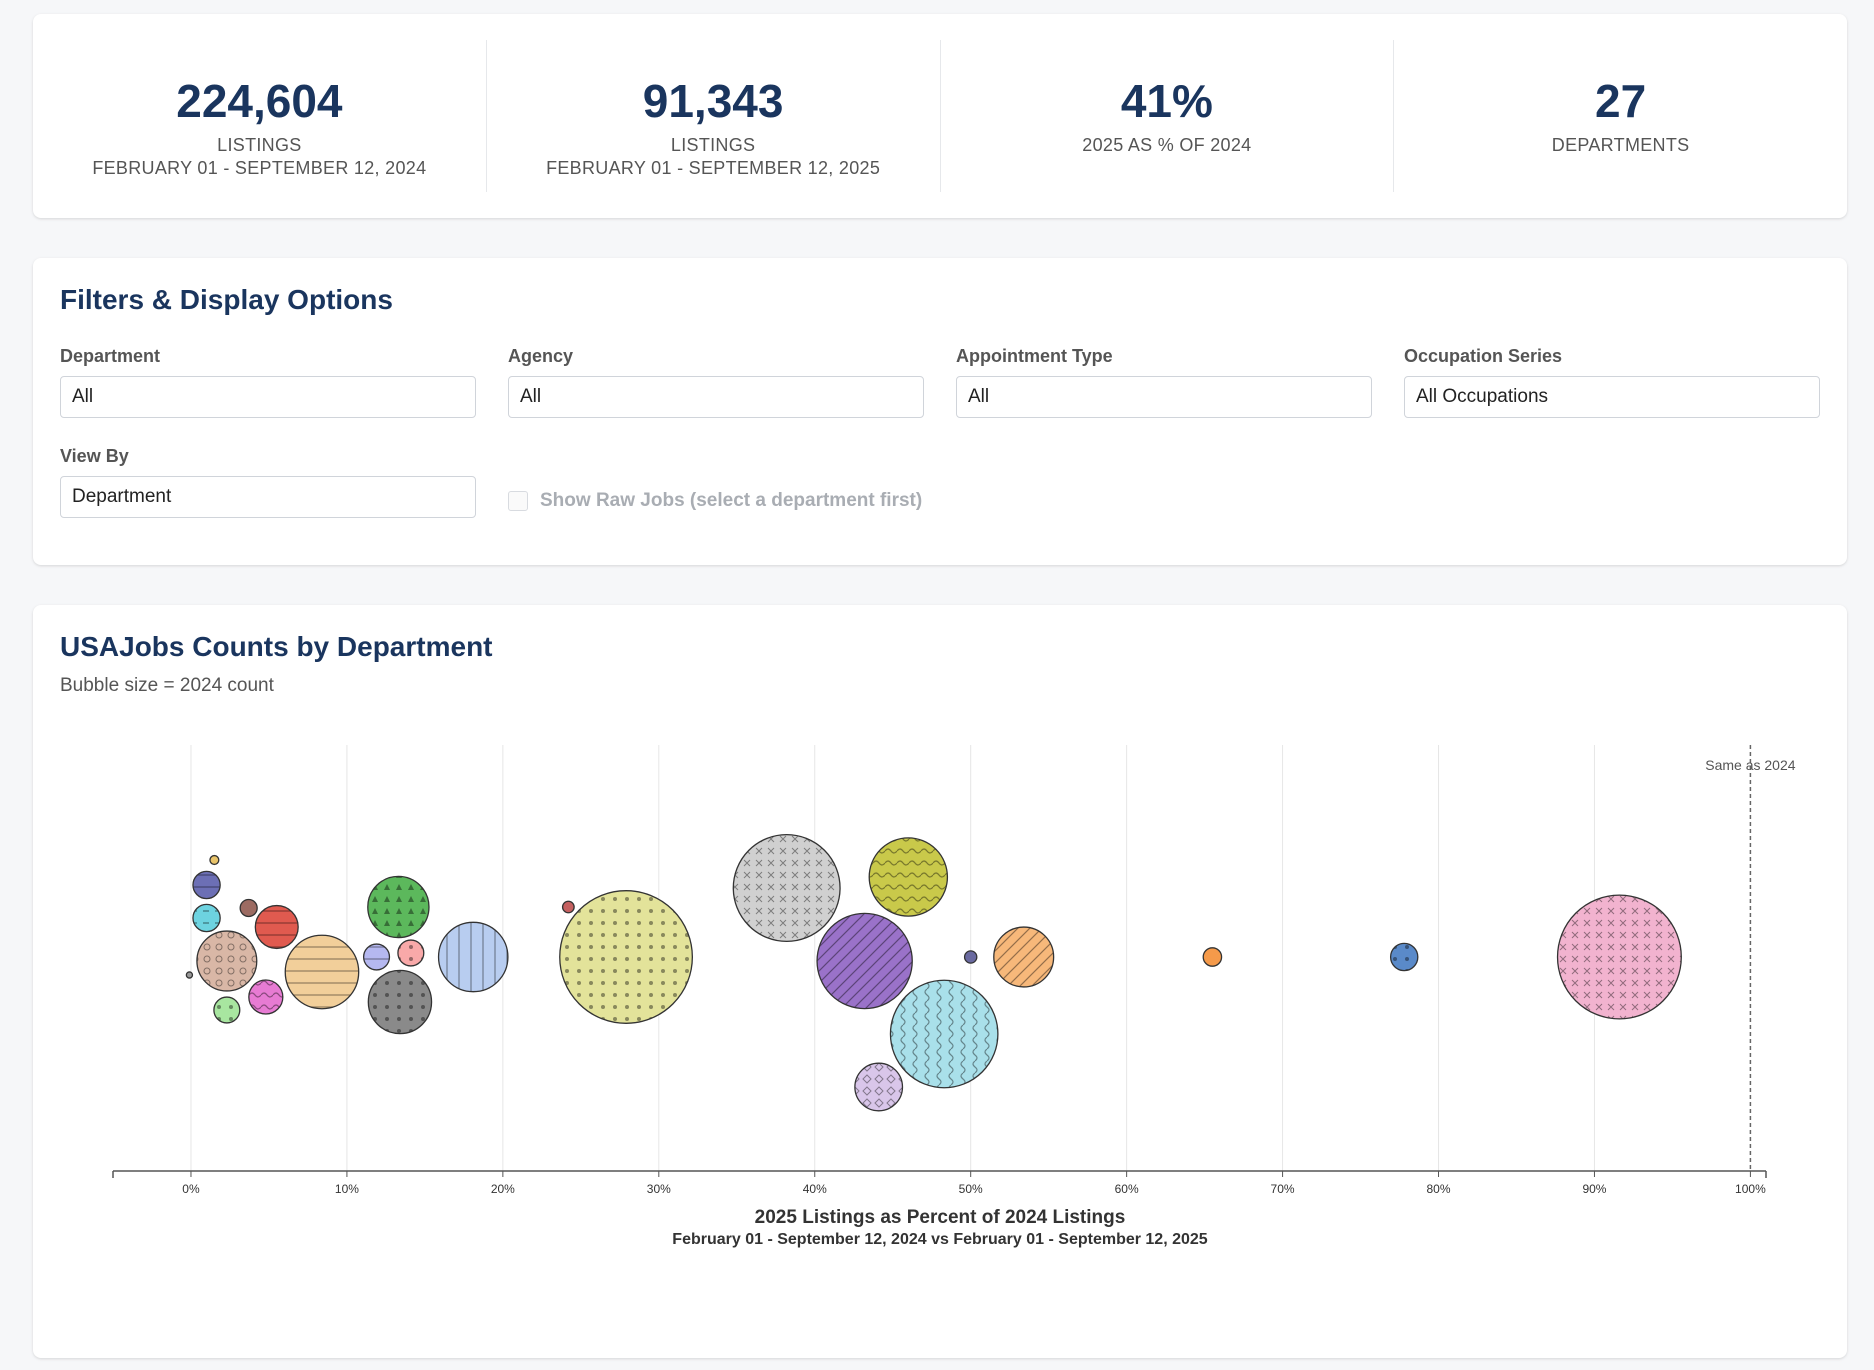 The width and height of the screenshot is (1874, 1370). What do you see at coordinates (1594, 1189) in the screenshot?
I see `x-tick-label: 90%` at bounding box center [1594, 1189].